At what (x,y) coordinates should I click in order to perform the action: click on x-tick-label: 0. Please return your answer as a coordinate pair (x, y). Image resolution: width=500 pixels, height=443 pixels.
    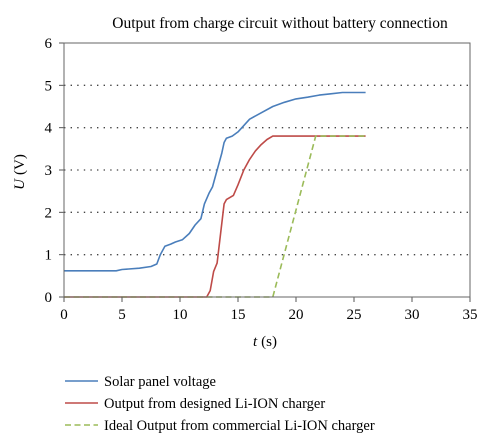
    Looking at the image, I should click on (64, 315).